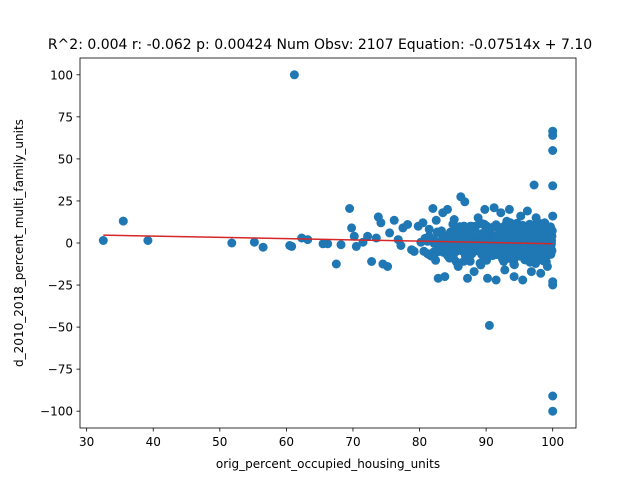  Describe the element at coordinates (65, 159) in the screenshot. I see `y-tick-label: 50` at that location.